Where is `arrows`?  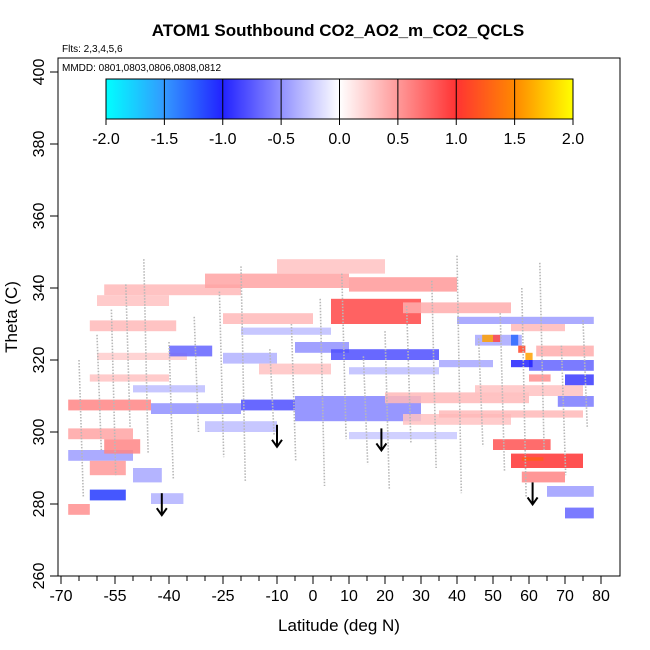
arrows is located at coordinates (347, 470).